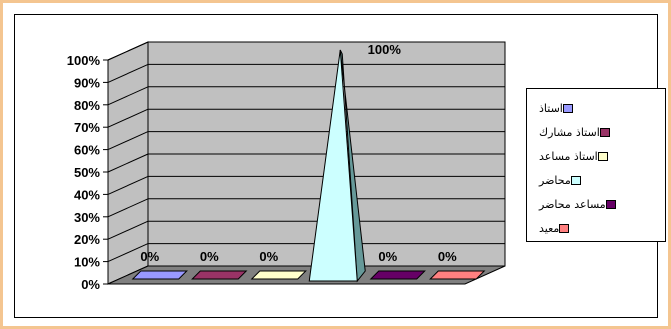  What do you see at coordinates (87, 172) in the screenshot?
I see `y-tick-label: 50%` at bounding box center [87, 172].